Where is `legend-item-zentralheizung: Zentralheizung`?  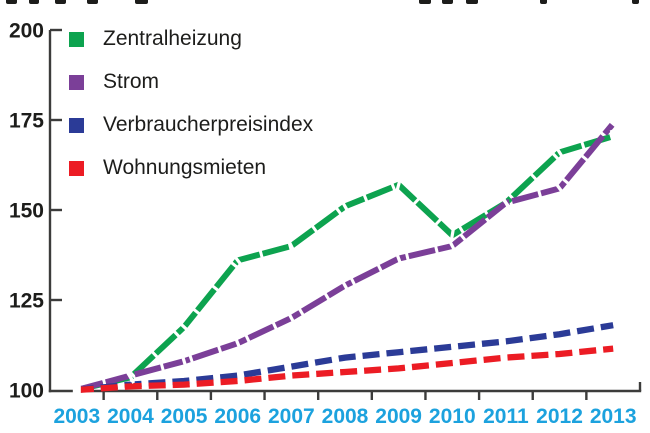 legend-item-zentralheizung: Zentralheizung is located at coordinates (191, 38).